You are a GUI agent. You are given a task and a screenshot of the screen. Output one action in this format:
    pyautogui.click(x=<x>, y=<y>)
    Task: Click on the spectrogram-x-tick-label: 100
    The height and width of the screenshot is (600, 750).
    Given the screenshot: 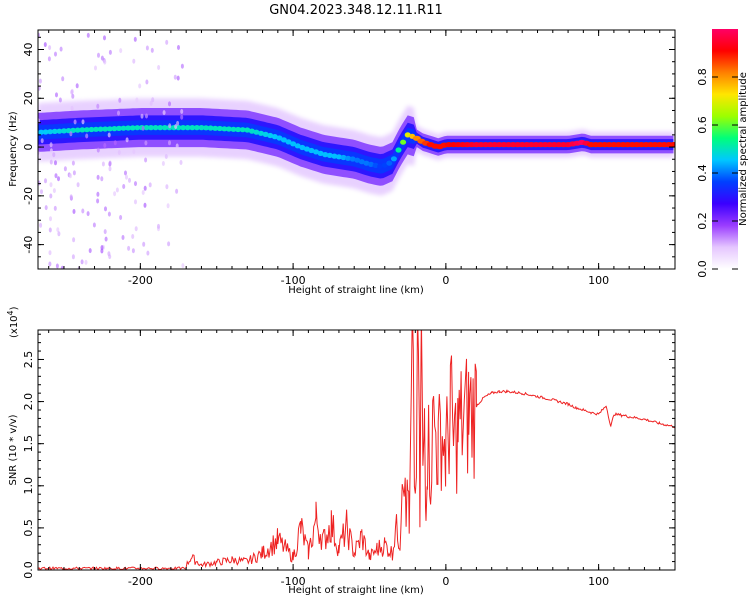 What is the action you would take?
    pyautogui.click(x=598, y=280)
    